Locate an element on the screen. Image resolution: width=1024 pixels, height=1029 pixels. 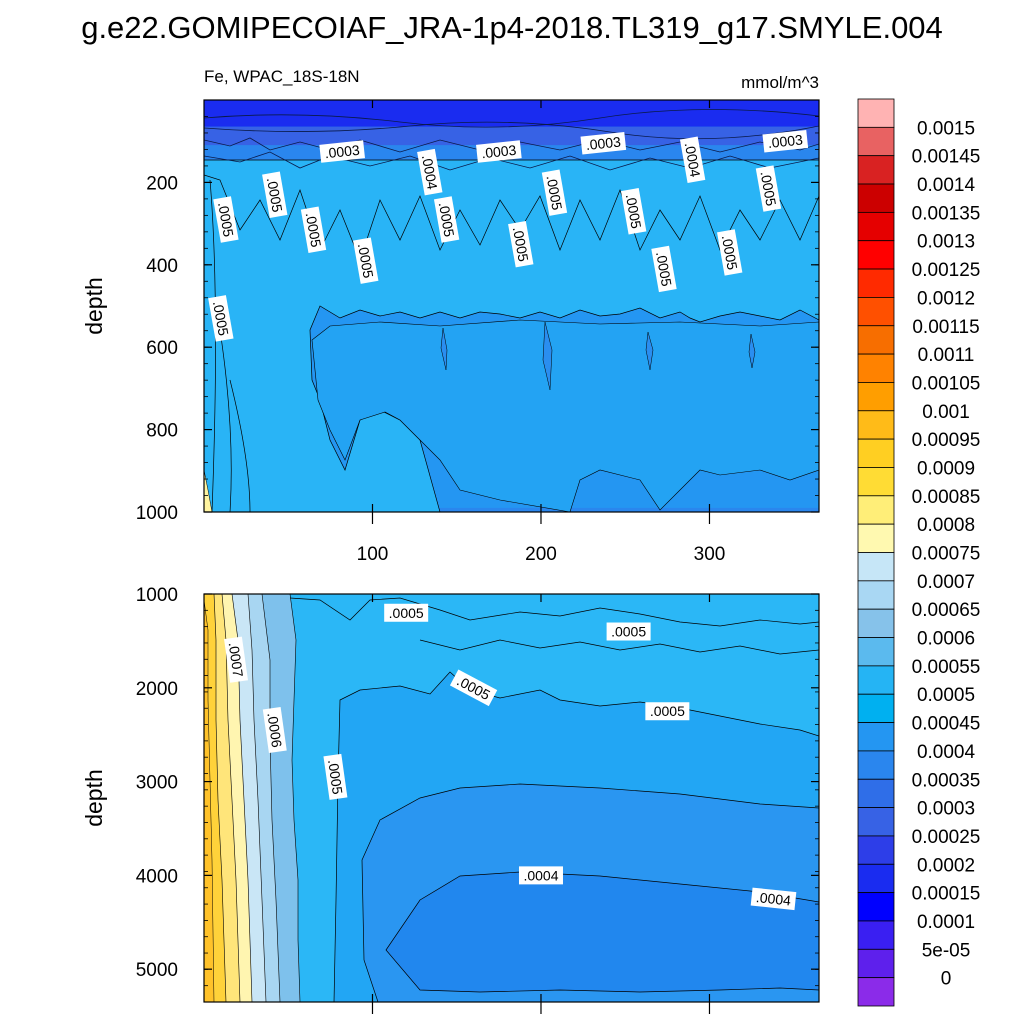
colorbar-label: 0.00045 is located at coordinates (946, 724).